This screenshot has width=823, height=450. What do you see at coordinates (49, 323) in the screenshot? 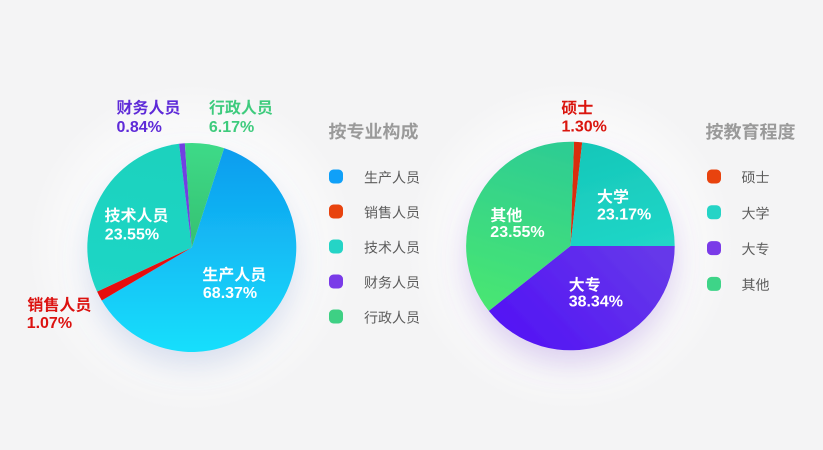
I see `svg-text: 1.07%` at bounding box center [49, 323].